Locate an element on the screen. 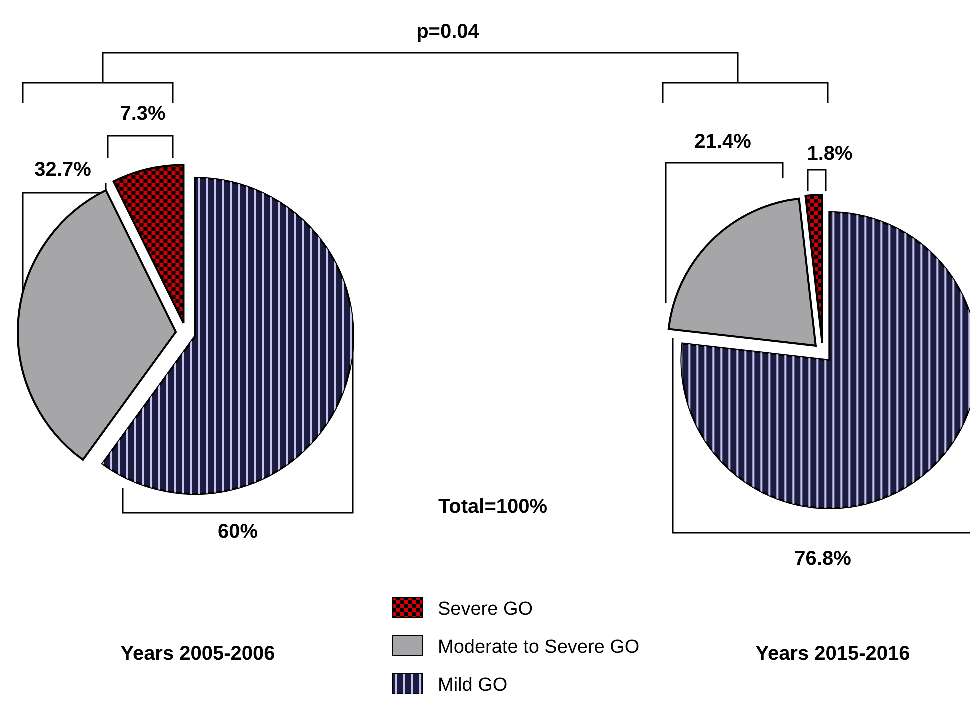  text: p=0.04 is located at coordinates (448, 32).